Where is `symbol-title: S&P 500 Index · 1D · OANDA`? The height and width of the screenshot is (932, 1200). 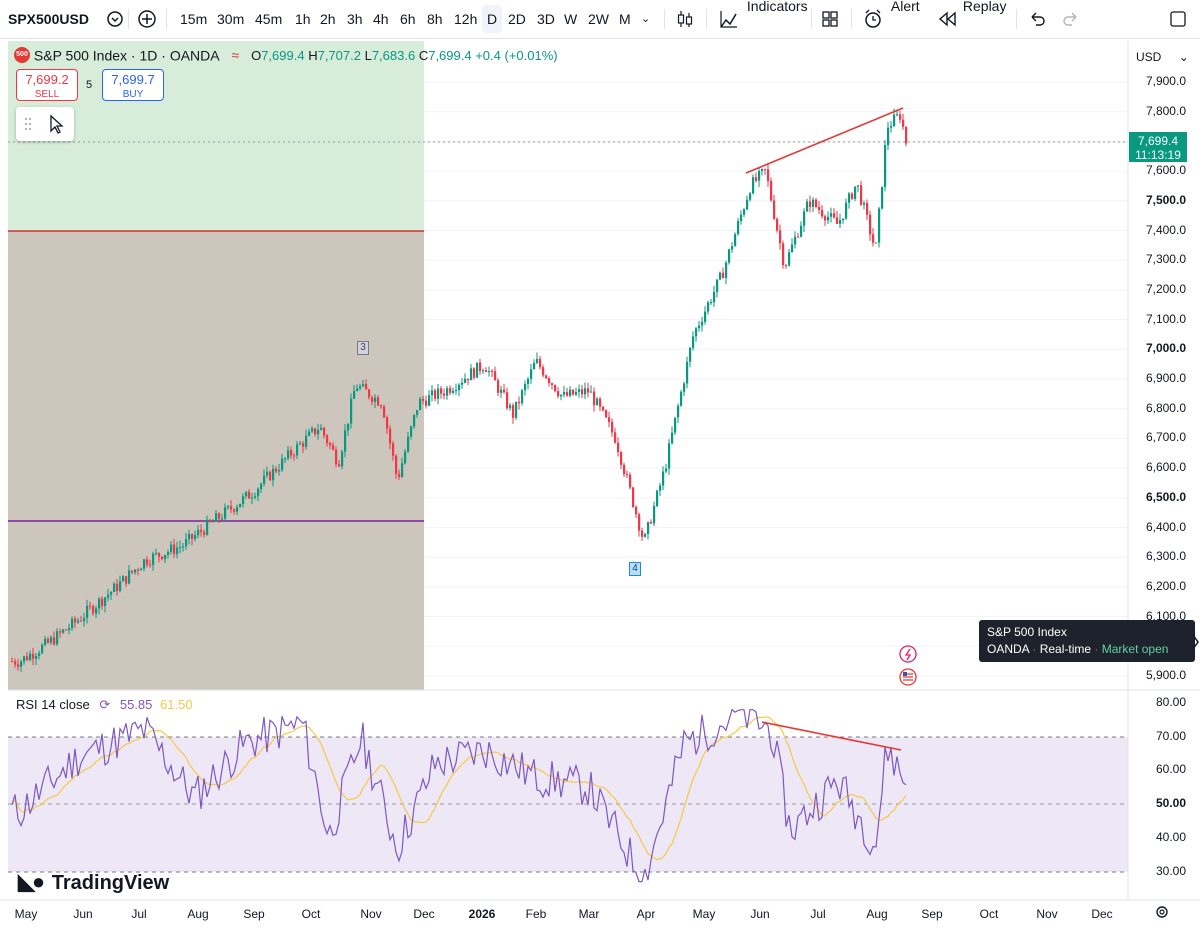
symbol-title: S&P 500 Index · 1D · OANDA is located at coordinates (126, 55).